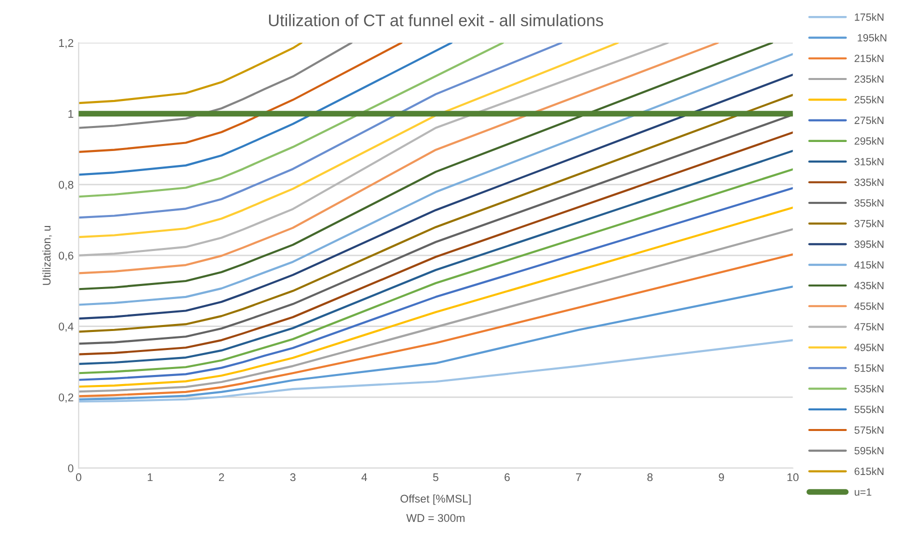 Image resolution: width=904 pixels, height=535 pixels. I want to click on x-tick-label: 8, so click(650, 477).